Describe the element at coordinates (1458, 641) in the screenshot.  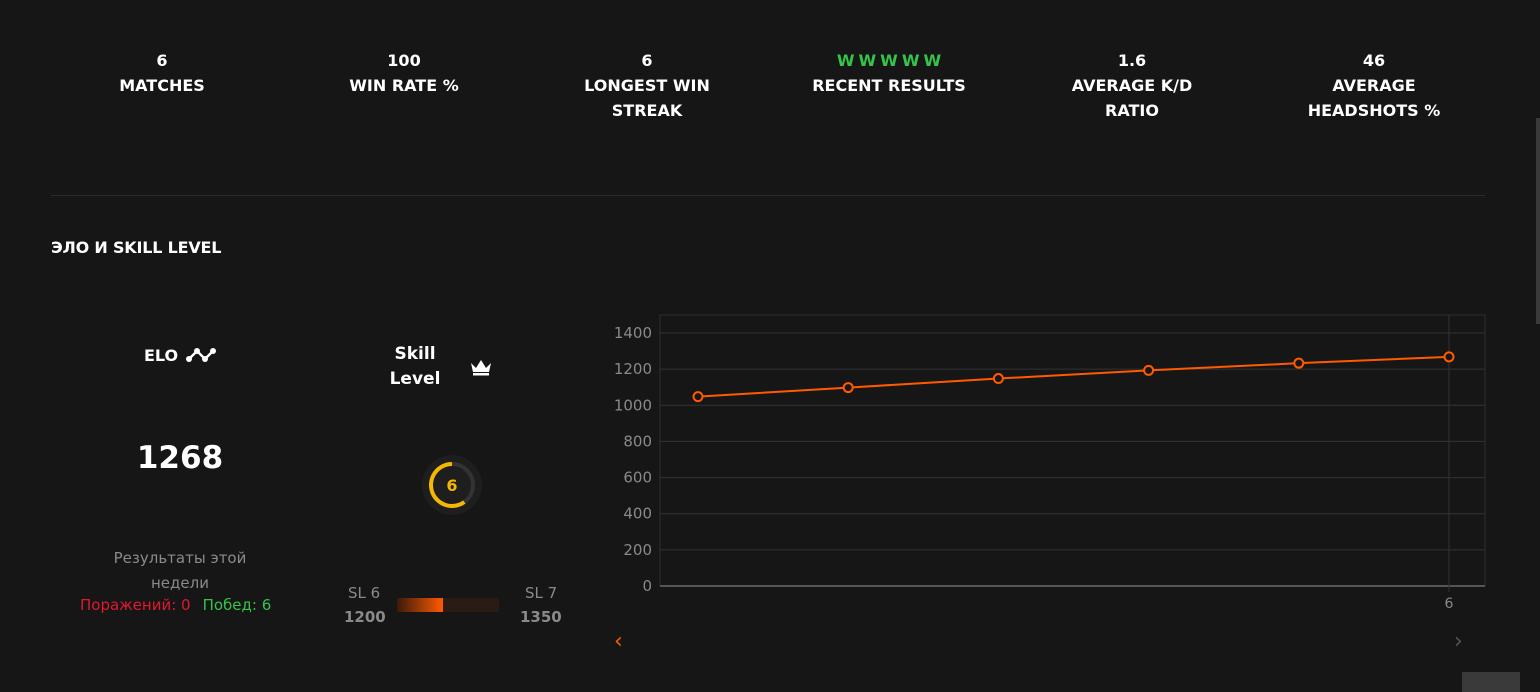
I see `chart-next-arrow: ›` at that location.